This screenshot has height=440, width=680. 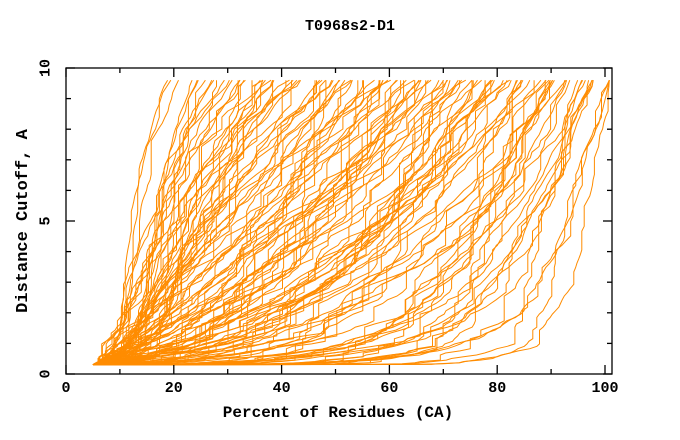 What do you see at coordinates (174, 388) in the screenshot?
I see `x-tick-label: 20` at bounding box center [174, 388].